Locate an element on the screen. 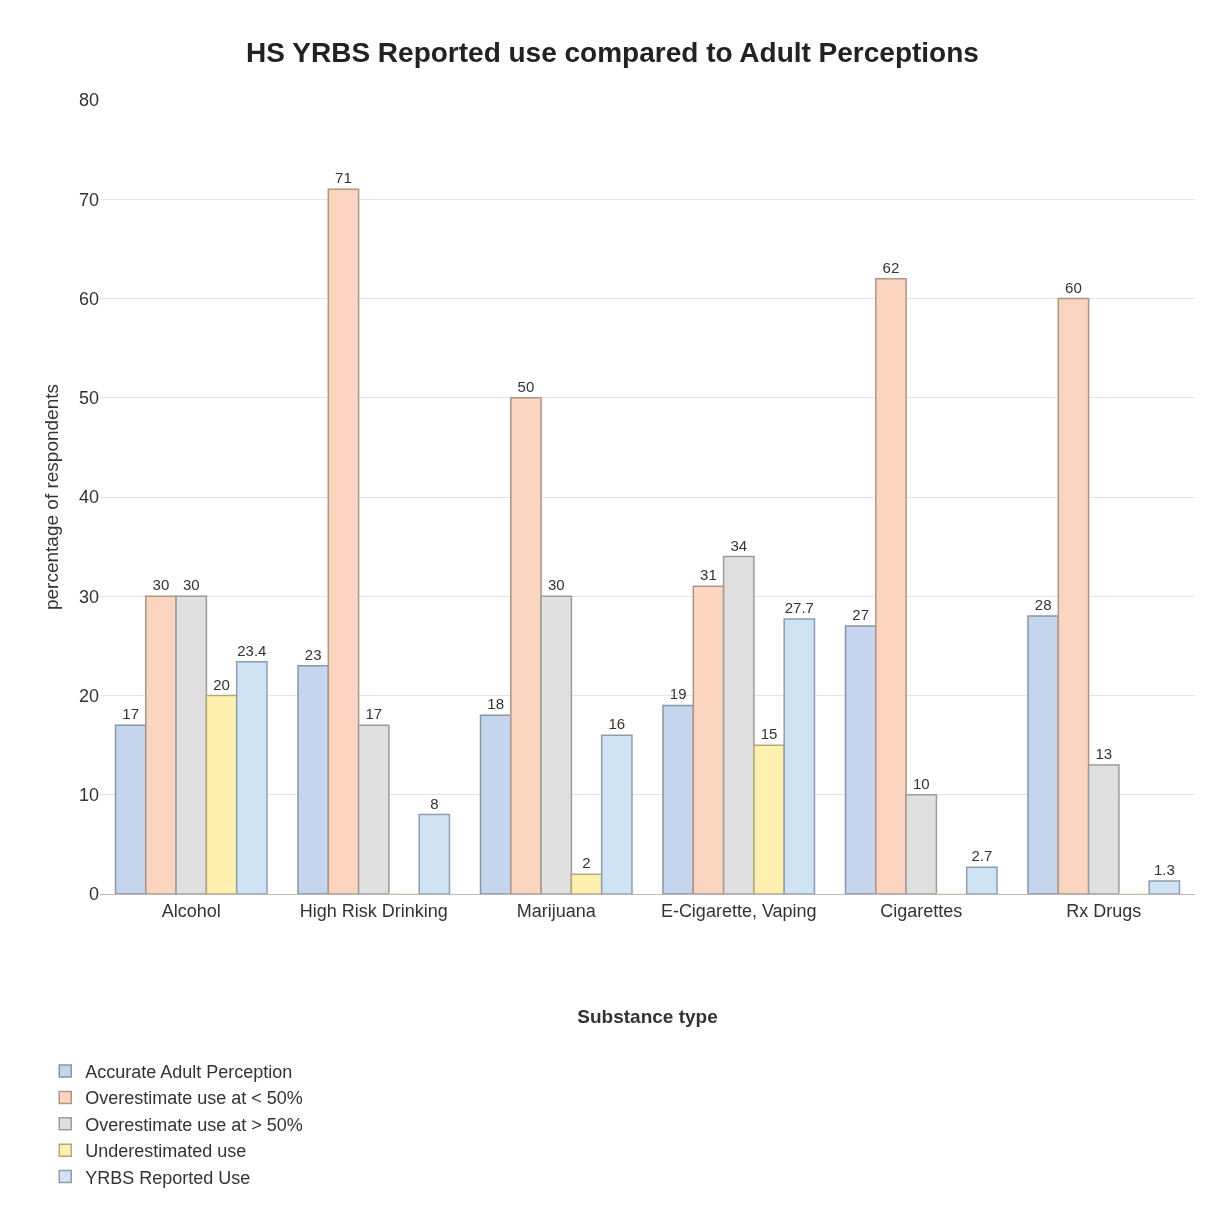 Image resolution: width=1225 pixels, height=1207 pixels. data-label: 71 is located at coordinates (343, 178).